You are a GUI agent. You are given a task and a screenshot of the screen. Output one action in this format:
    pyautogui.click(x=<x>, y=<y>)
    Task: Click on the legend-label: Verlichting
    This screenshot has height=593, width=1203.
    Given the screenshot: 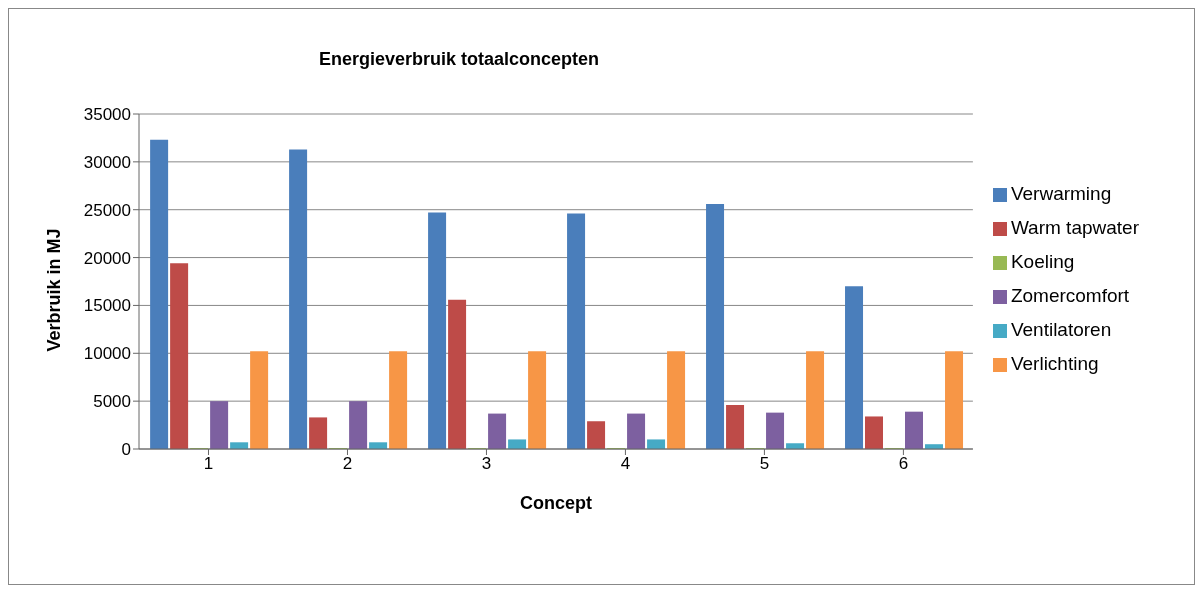 What is the action you would take?
    pyautogui.click(x=1054, y=363)
    